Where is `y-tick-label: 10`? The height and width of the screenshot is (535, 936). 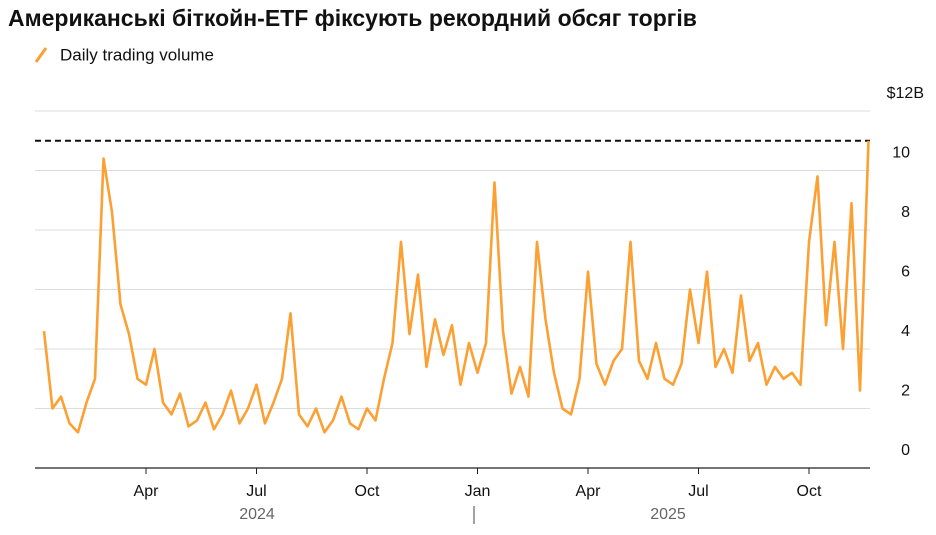 y-tick-label: 10 is located at coordinates (901, 153).